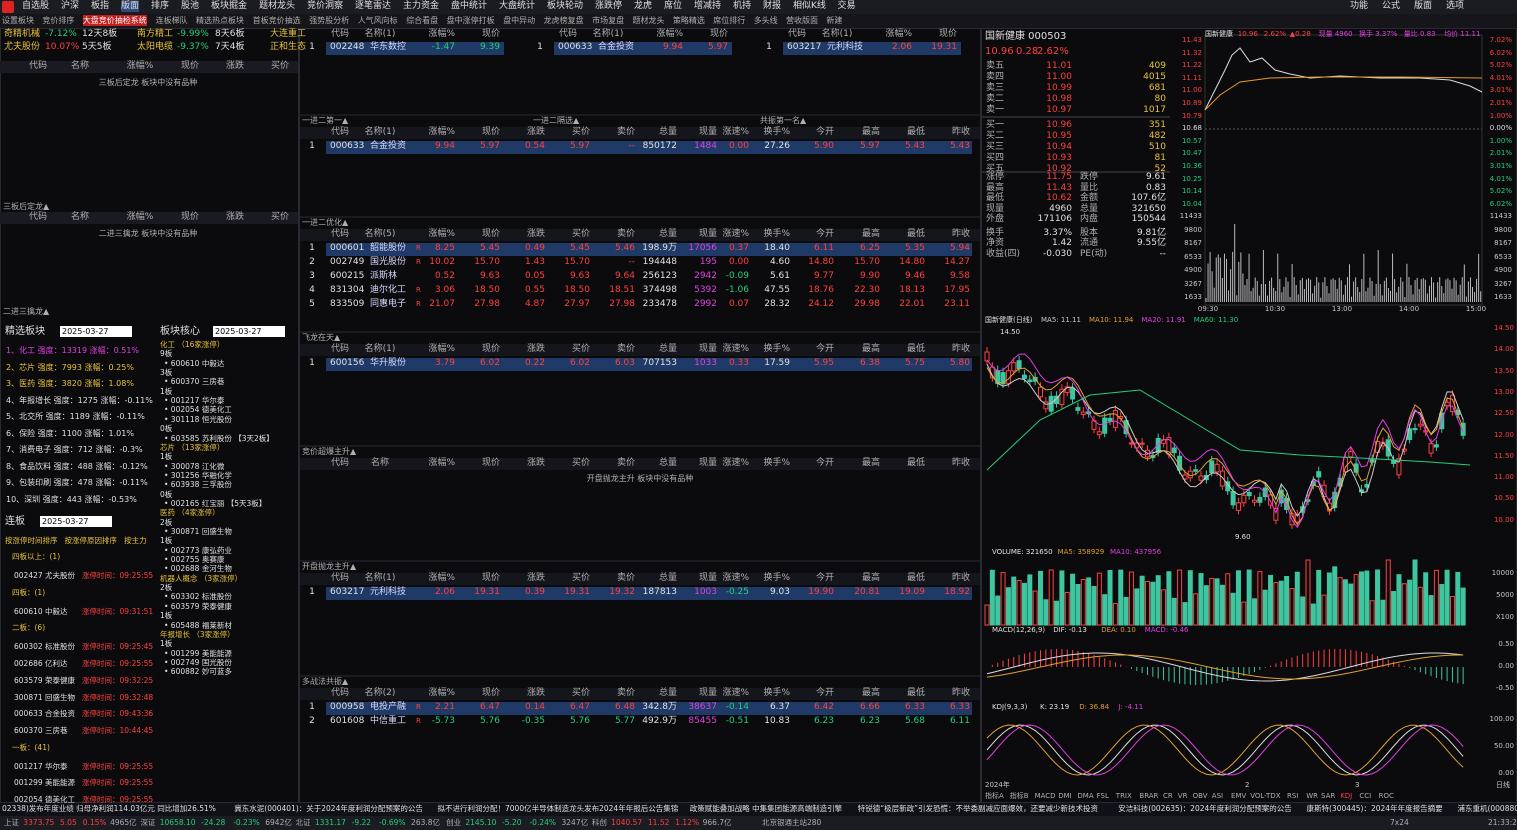 Image resolution: width=1517 pixels, height=830 pixels. What do you see at coordinates (1487, 808) in the screenshot?
I see `news-item: 浦东重机(000880)` at bounding box center [1487, 808].